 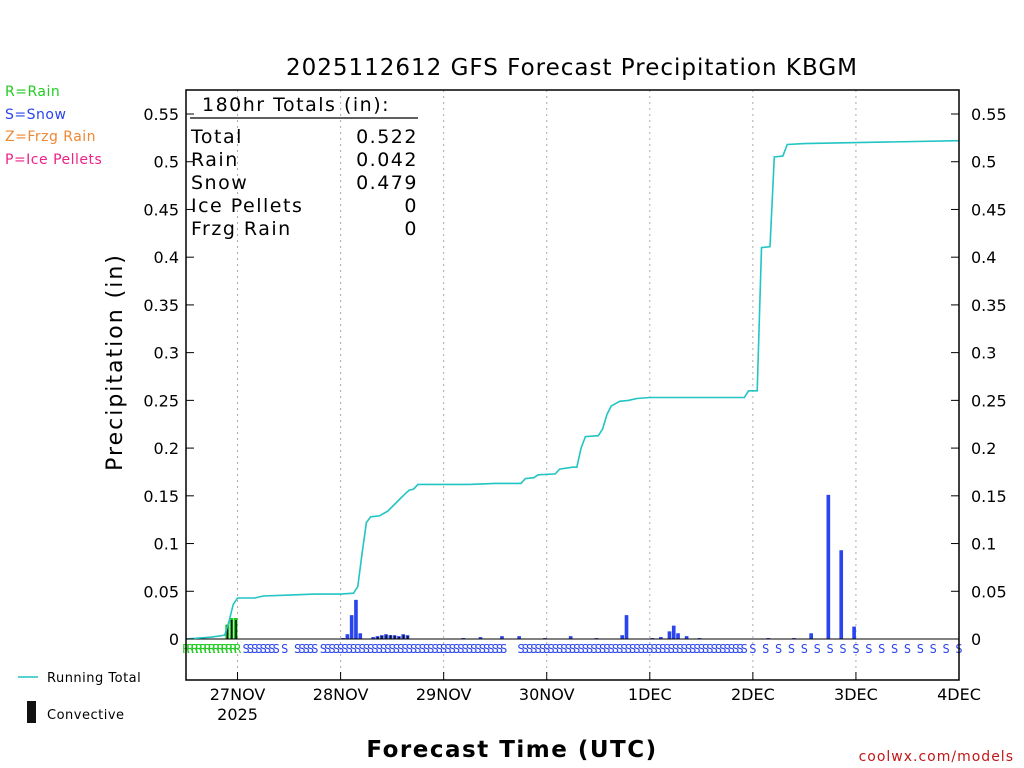 What do you see at coordinates (983, 353) in the screenshot?
I see `y-tick-label-right: 0.3` at bounding box center [983, 353].